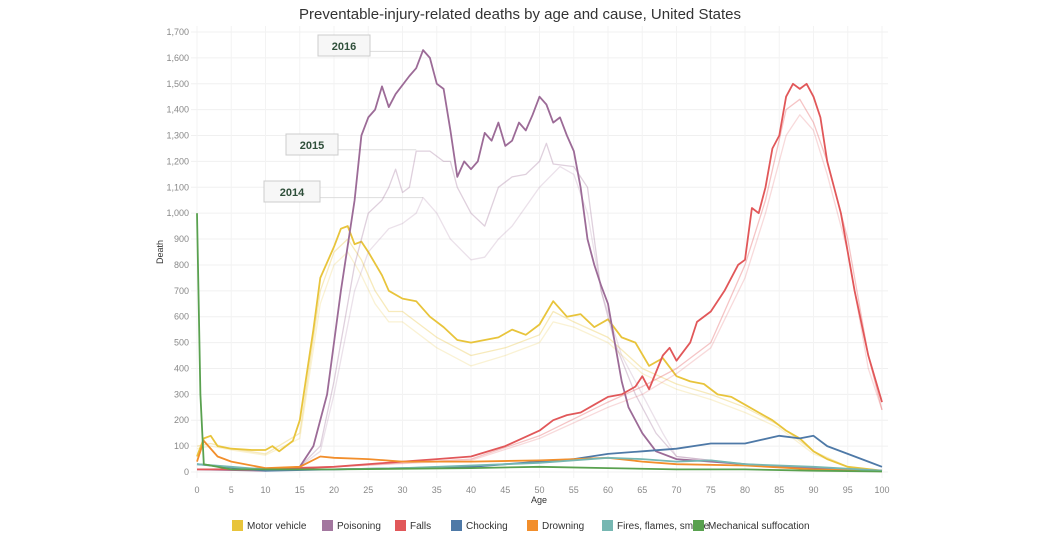  What do you see at coordinates (177, 136) in the screenshot?
I see `y-tick-label: 1,300` at bounding box center [177, 136].